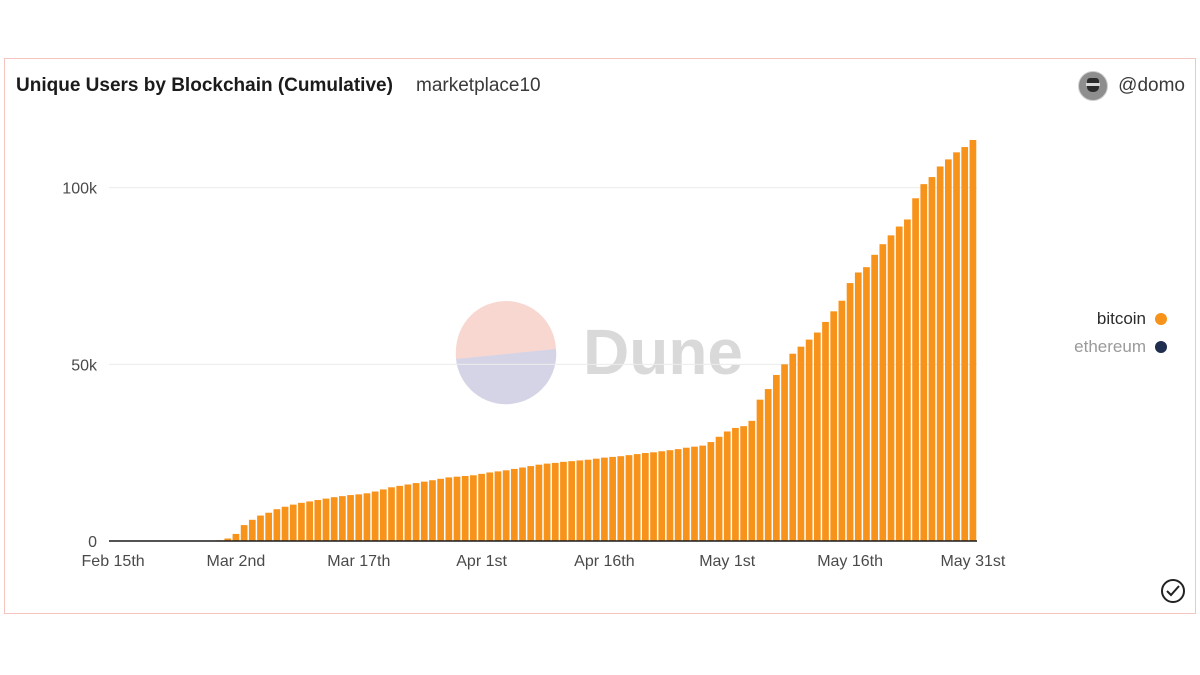 This screenshot has height=675, width=1200. Describe the element at coordinates (1132, 319) in the screenshot. I see `legend-item-bitcoin: bitcoin` at that location.